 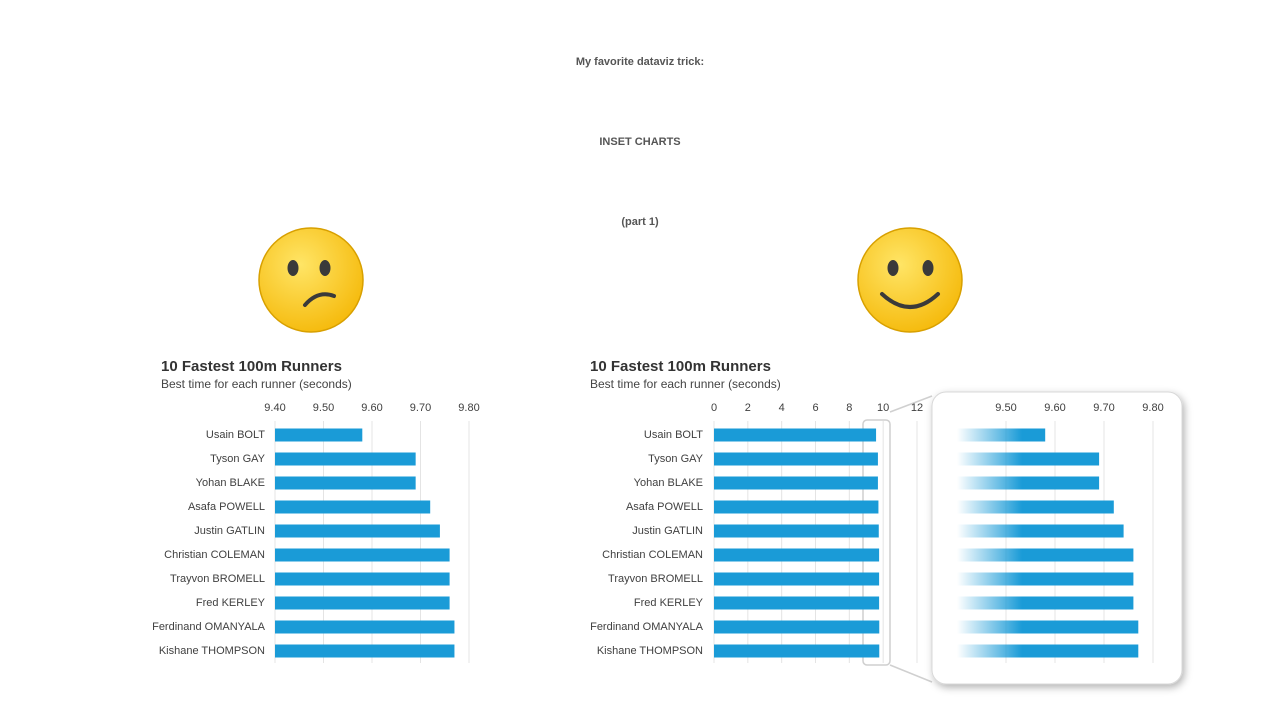 What do you see at coordinates (311, 280) in the screenshot?
I see `confused-emoji` at bounding box center [311, 280].